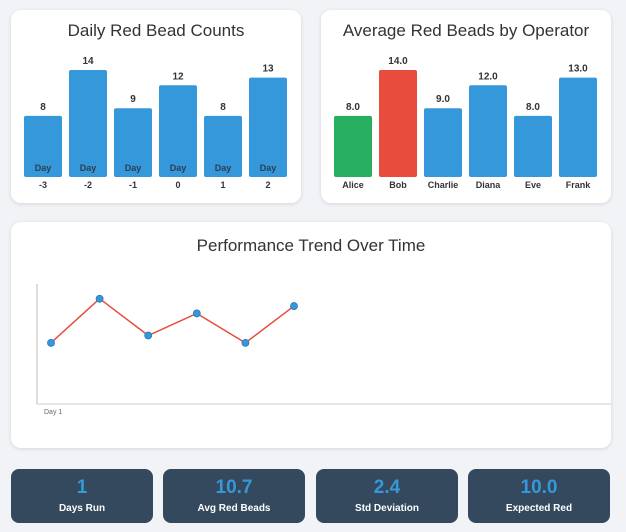  What do you see at coordinates (133, 99) in the screenshot?
I see `data-label: 9` at bounding box center [133, 99].